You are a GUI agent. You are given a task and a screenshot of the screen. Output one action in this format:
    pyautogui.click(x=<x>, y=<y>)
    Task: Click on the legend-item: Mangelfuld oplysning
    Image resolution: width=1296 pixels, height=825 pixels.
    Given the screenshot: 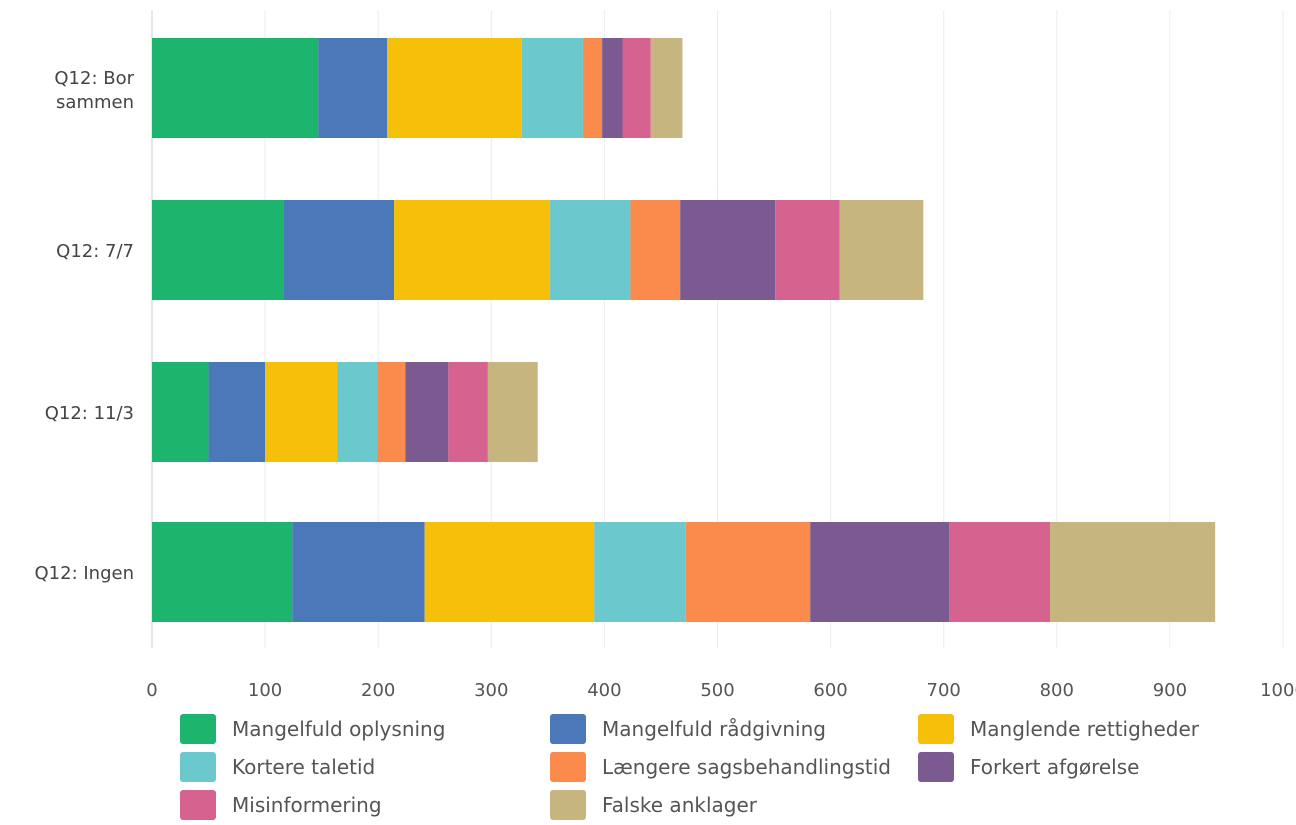 What is the action you would take?
    pyautogui.click(x=312, y=729)
    